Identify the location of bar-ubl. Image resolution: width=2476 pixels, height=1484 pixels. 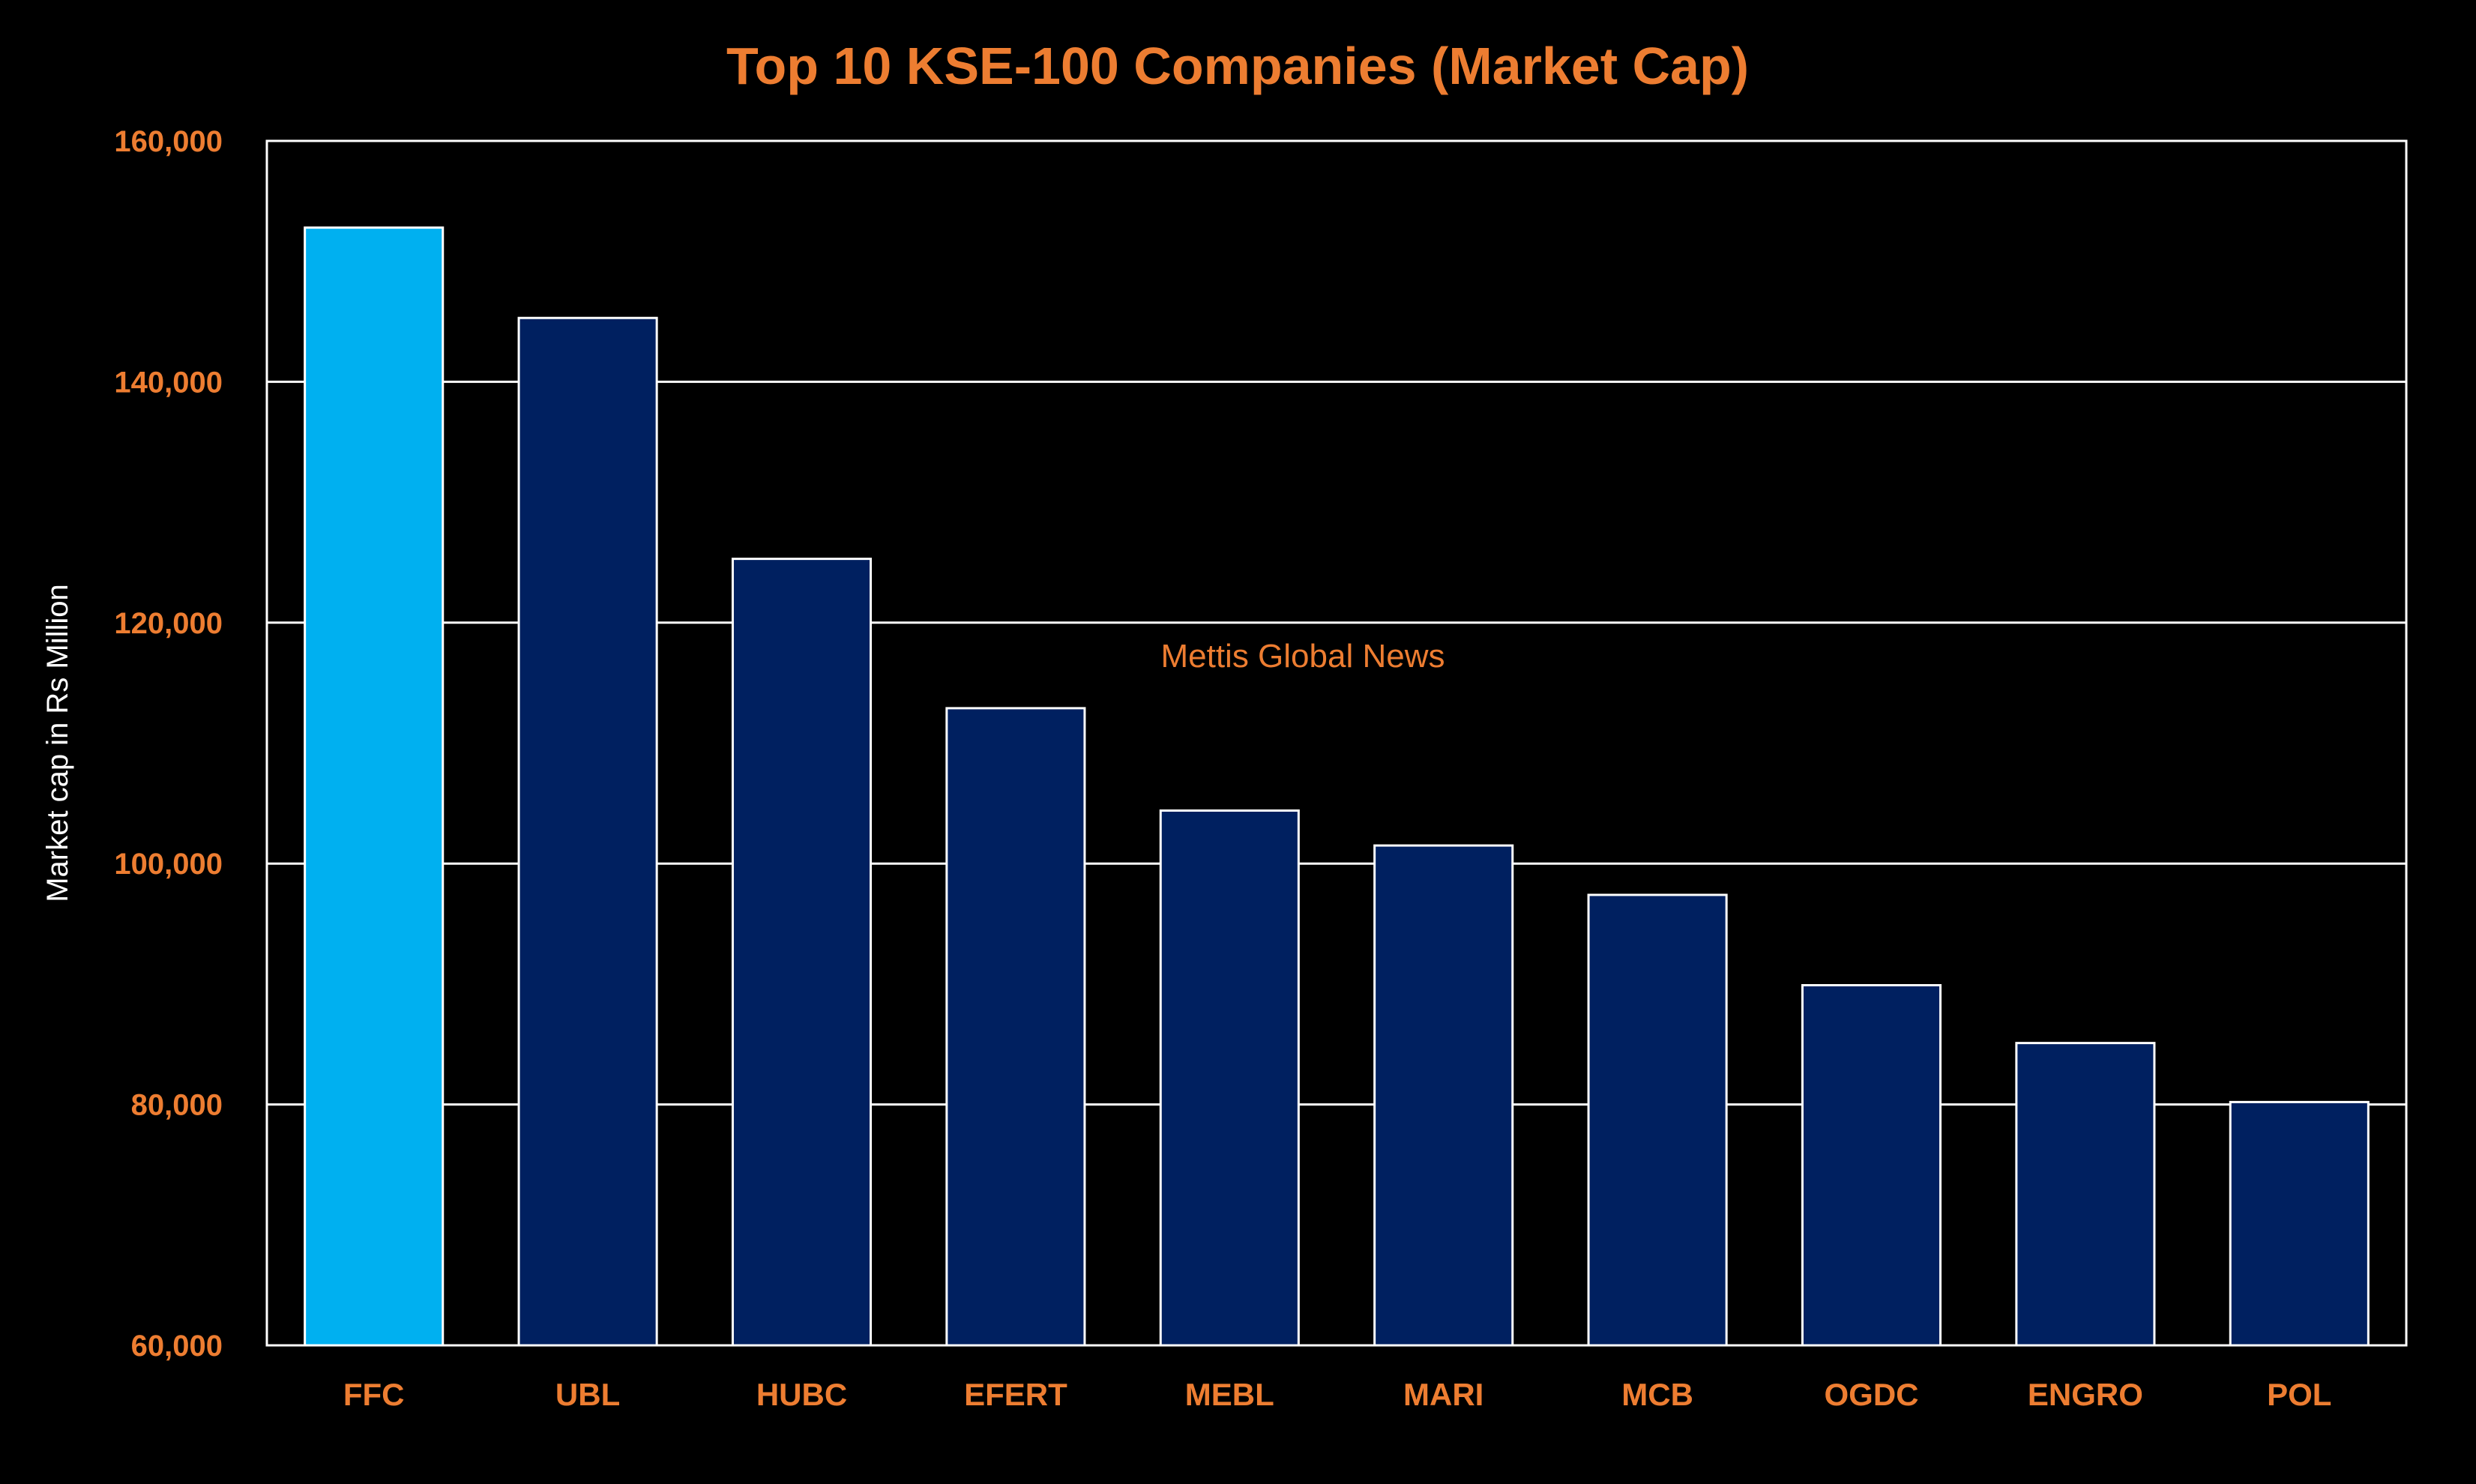
(587, 831).